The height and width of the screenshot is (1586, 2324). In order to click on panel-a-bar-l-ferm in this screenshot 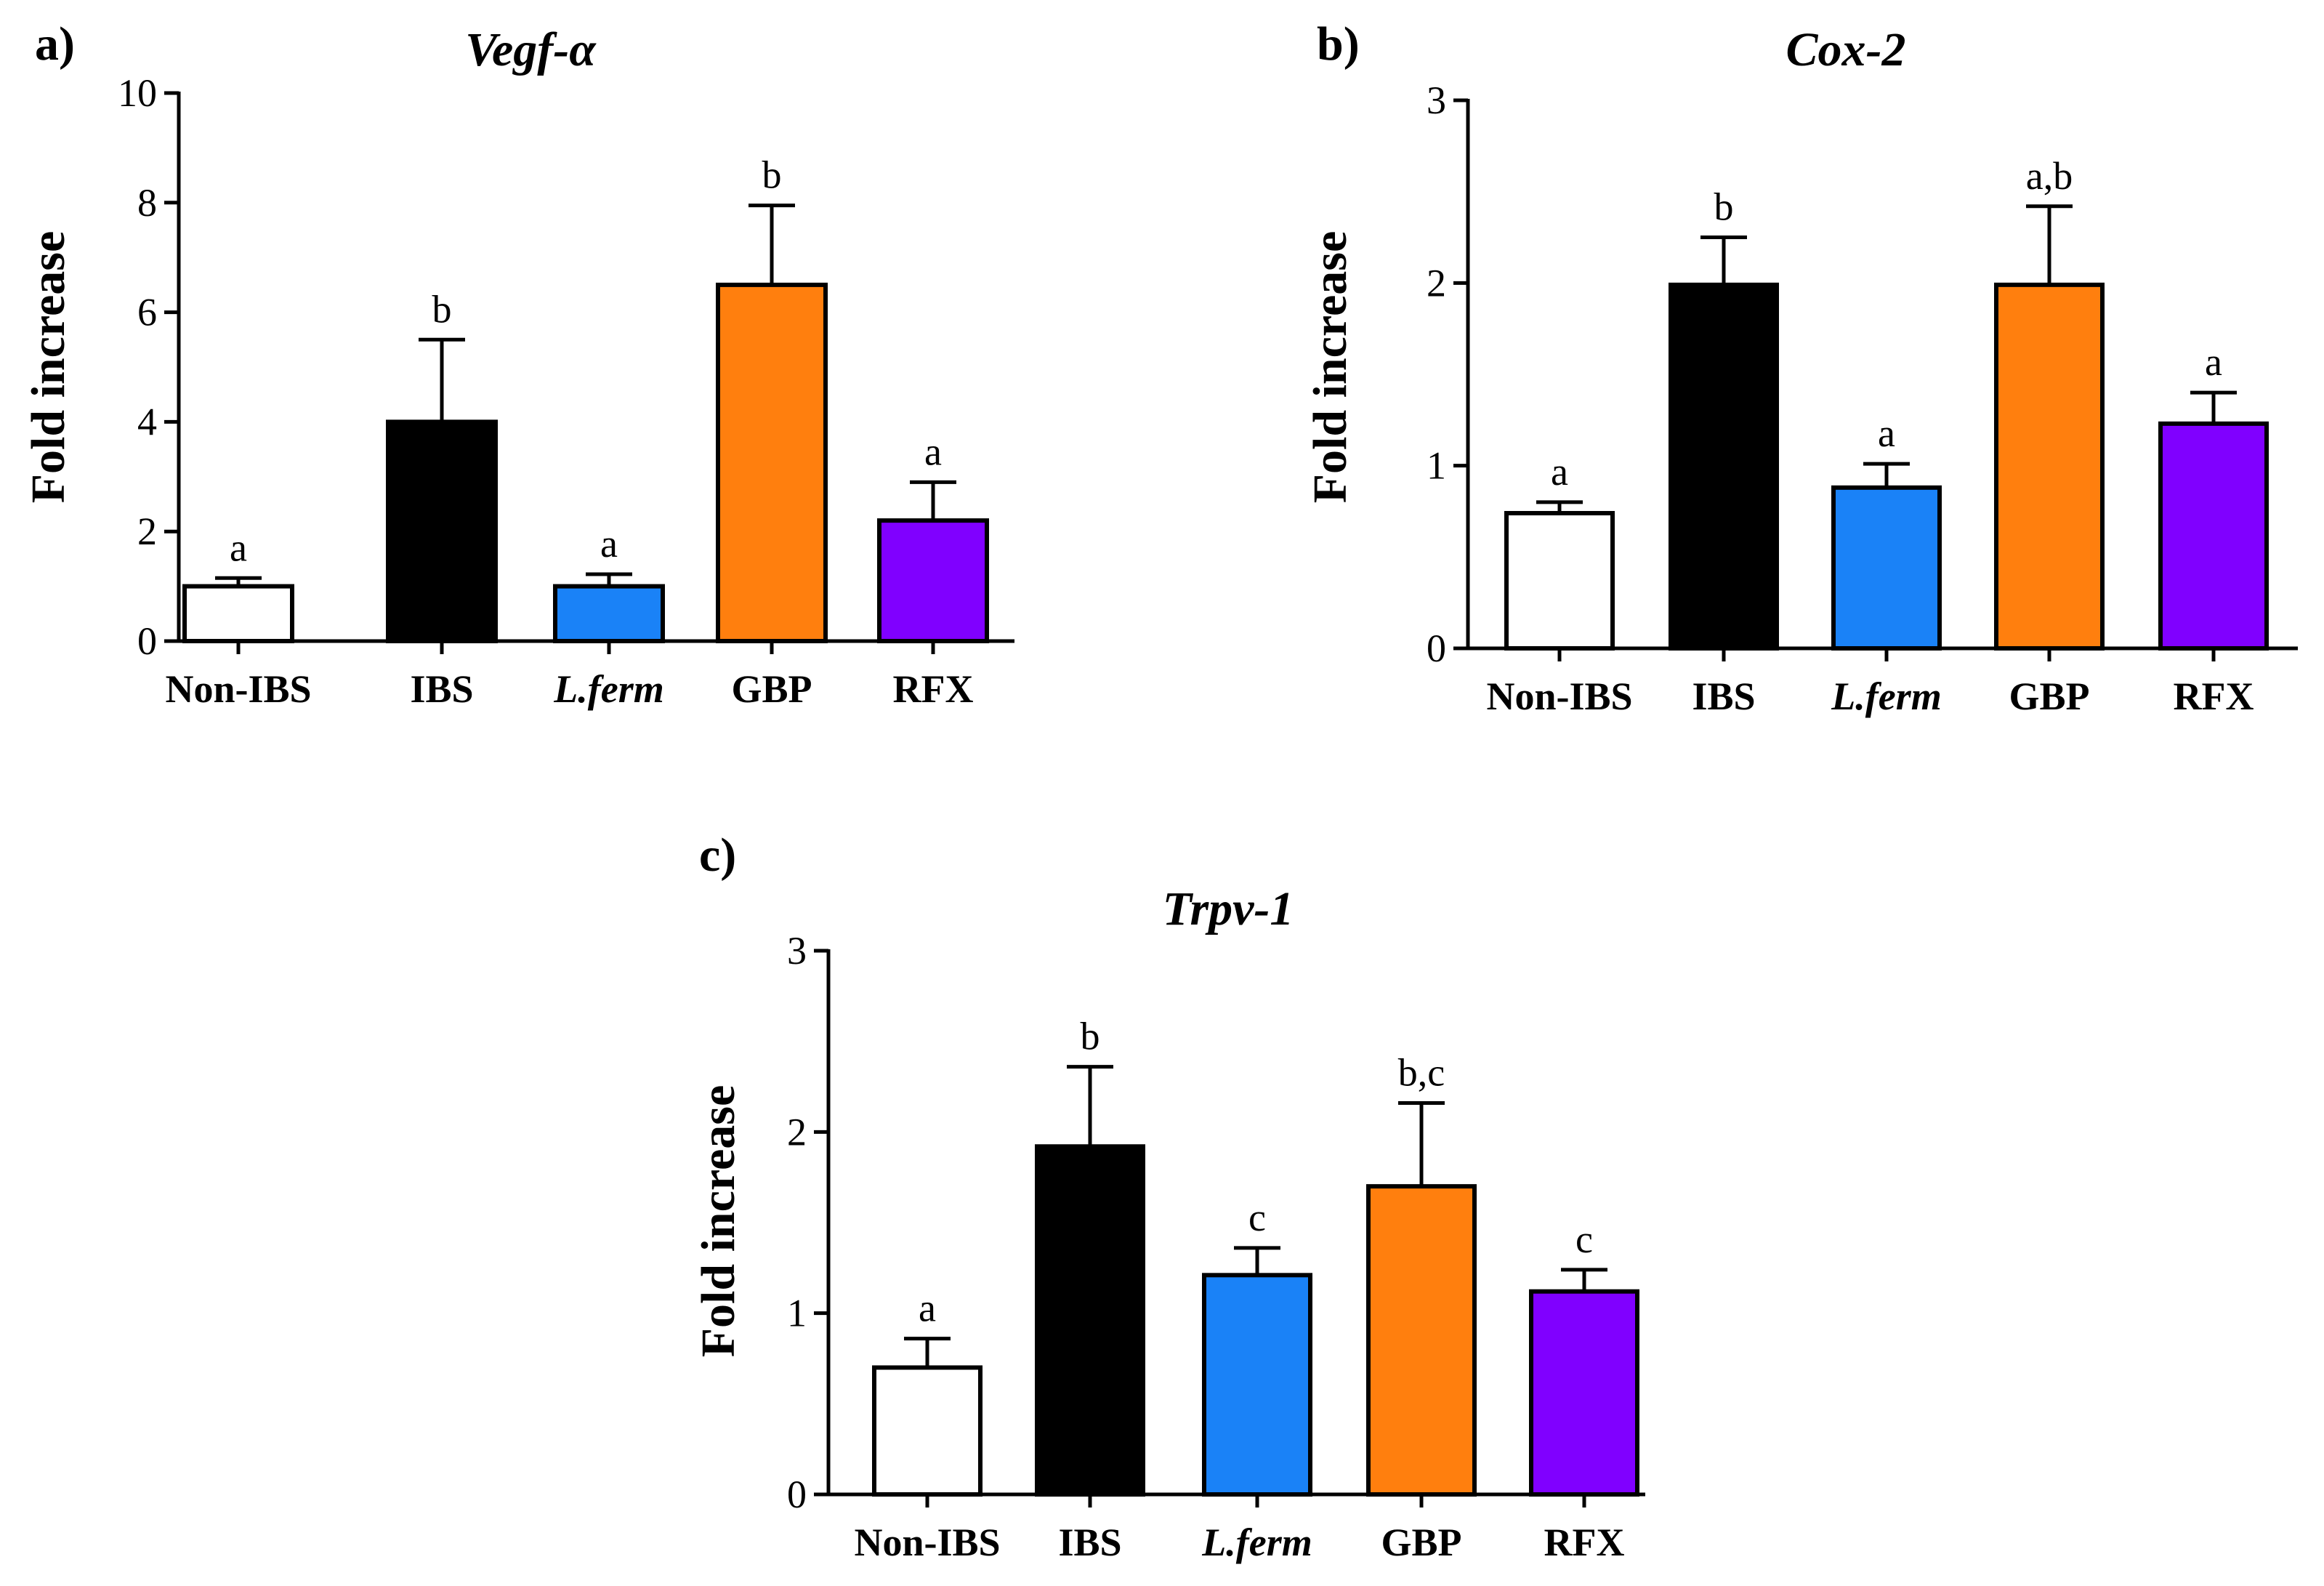, I will do `click(609, 613)`.